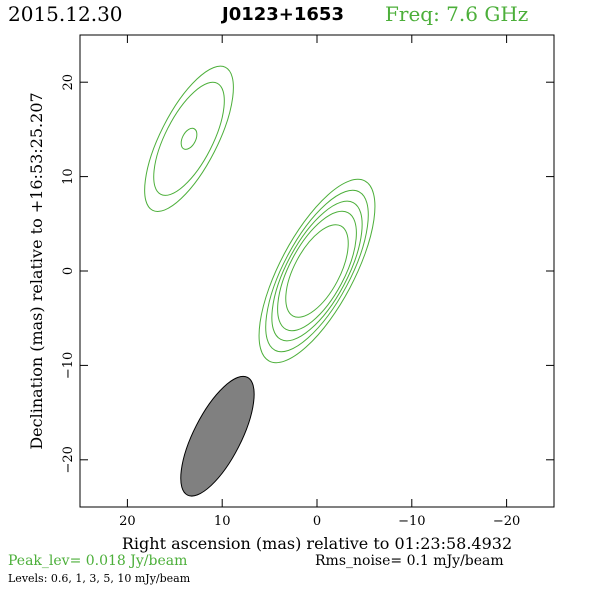  I want to click on contour-line-1-comp0, so click(317, 271).